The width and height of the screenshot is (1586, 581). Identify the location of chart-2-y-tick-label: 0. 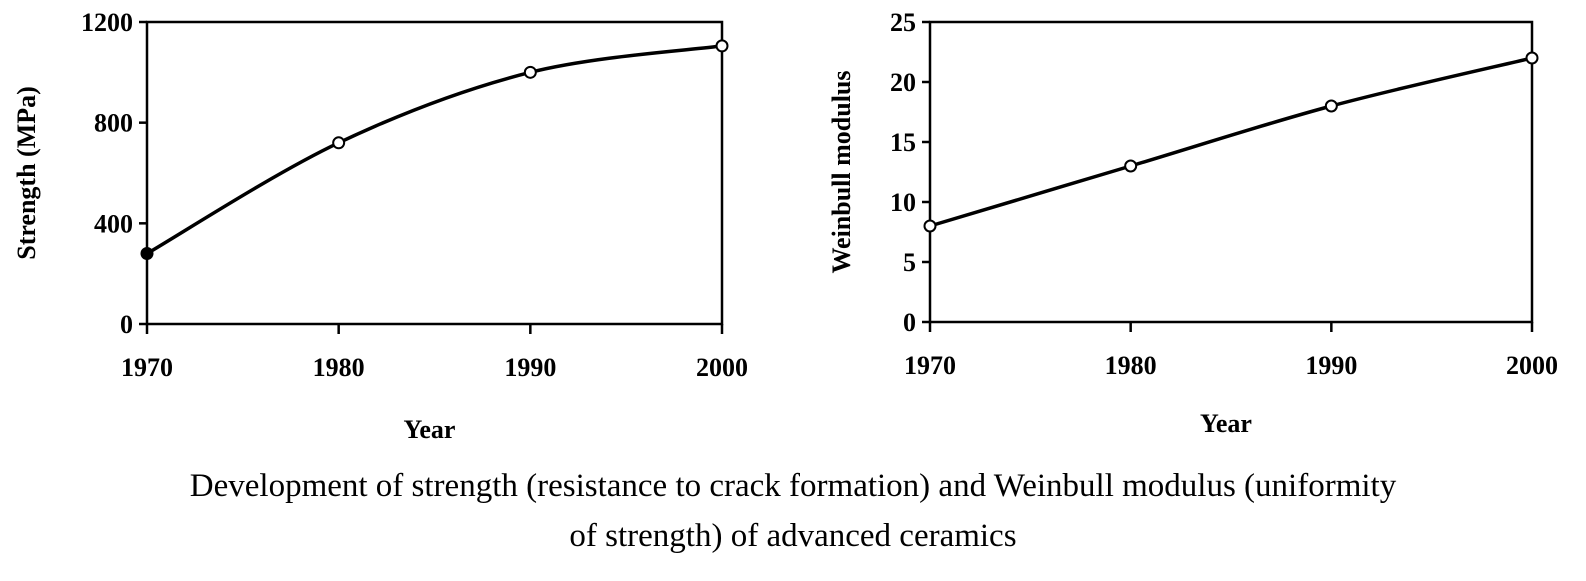
(909, 322).